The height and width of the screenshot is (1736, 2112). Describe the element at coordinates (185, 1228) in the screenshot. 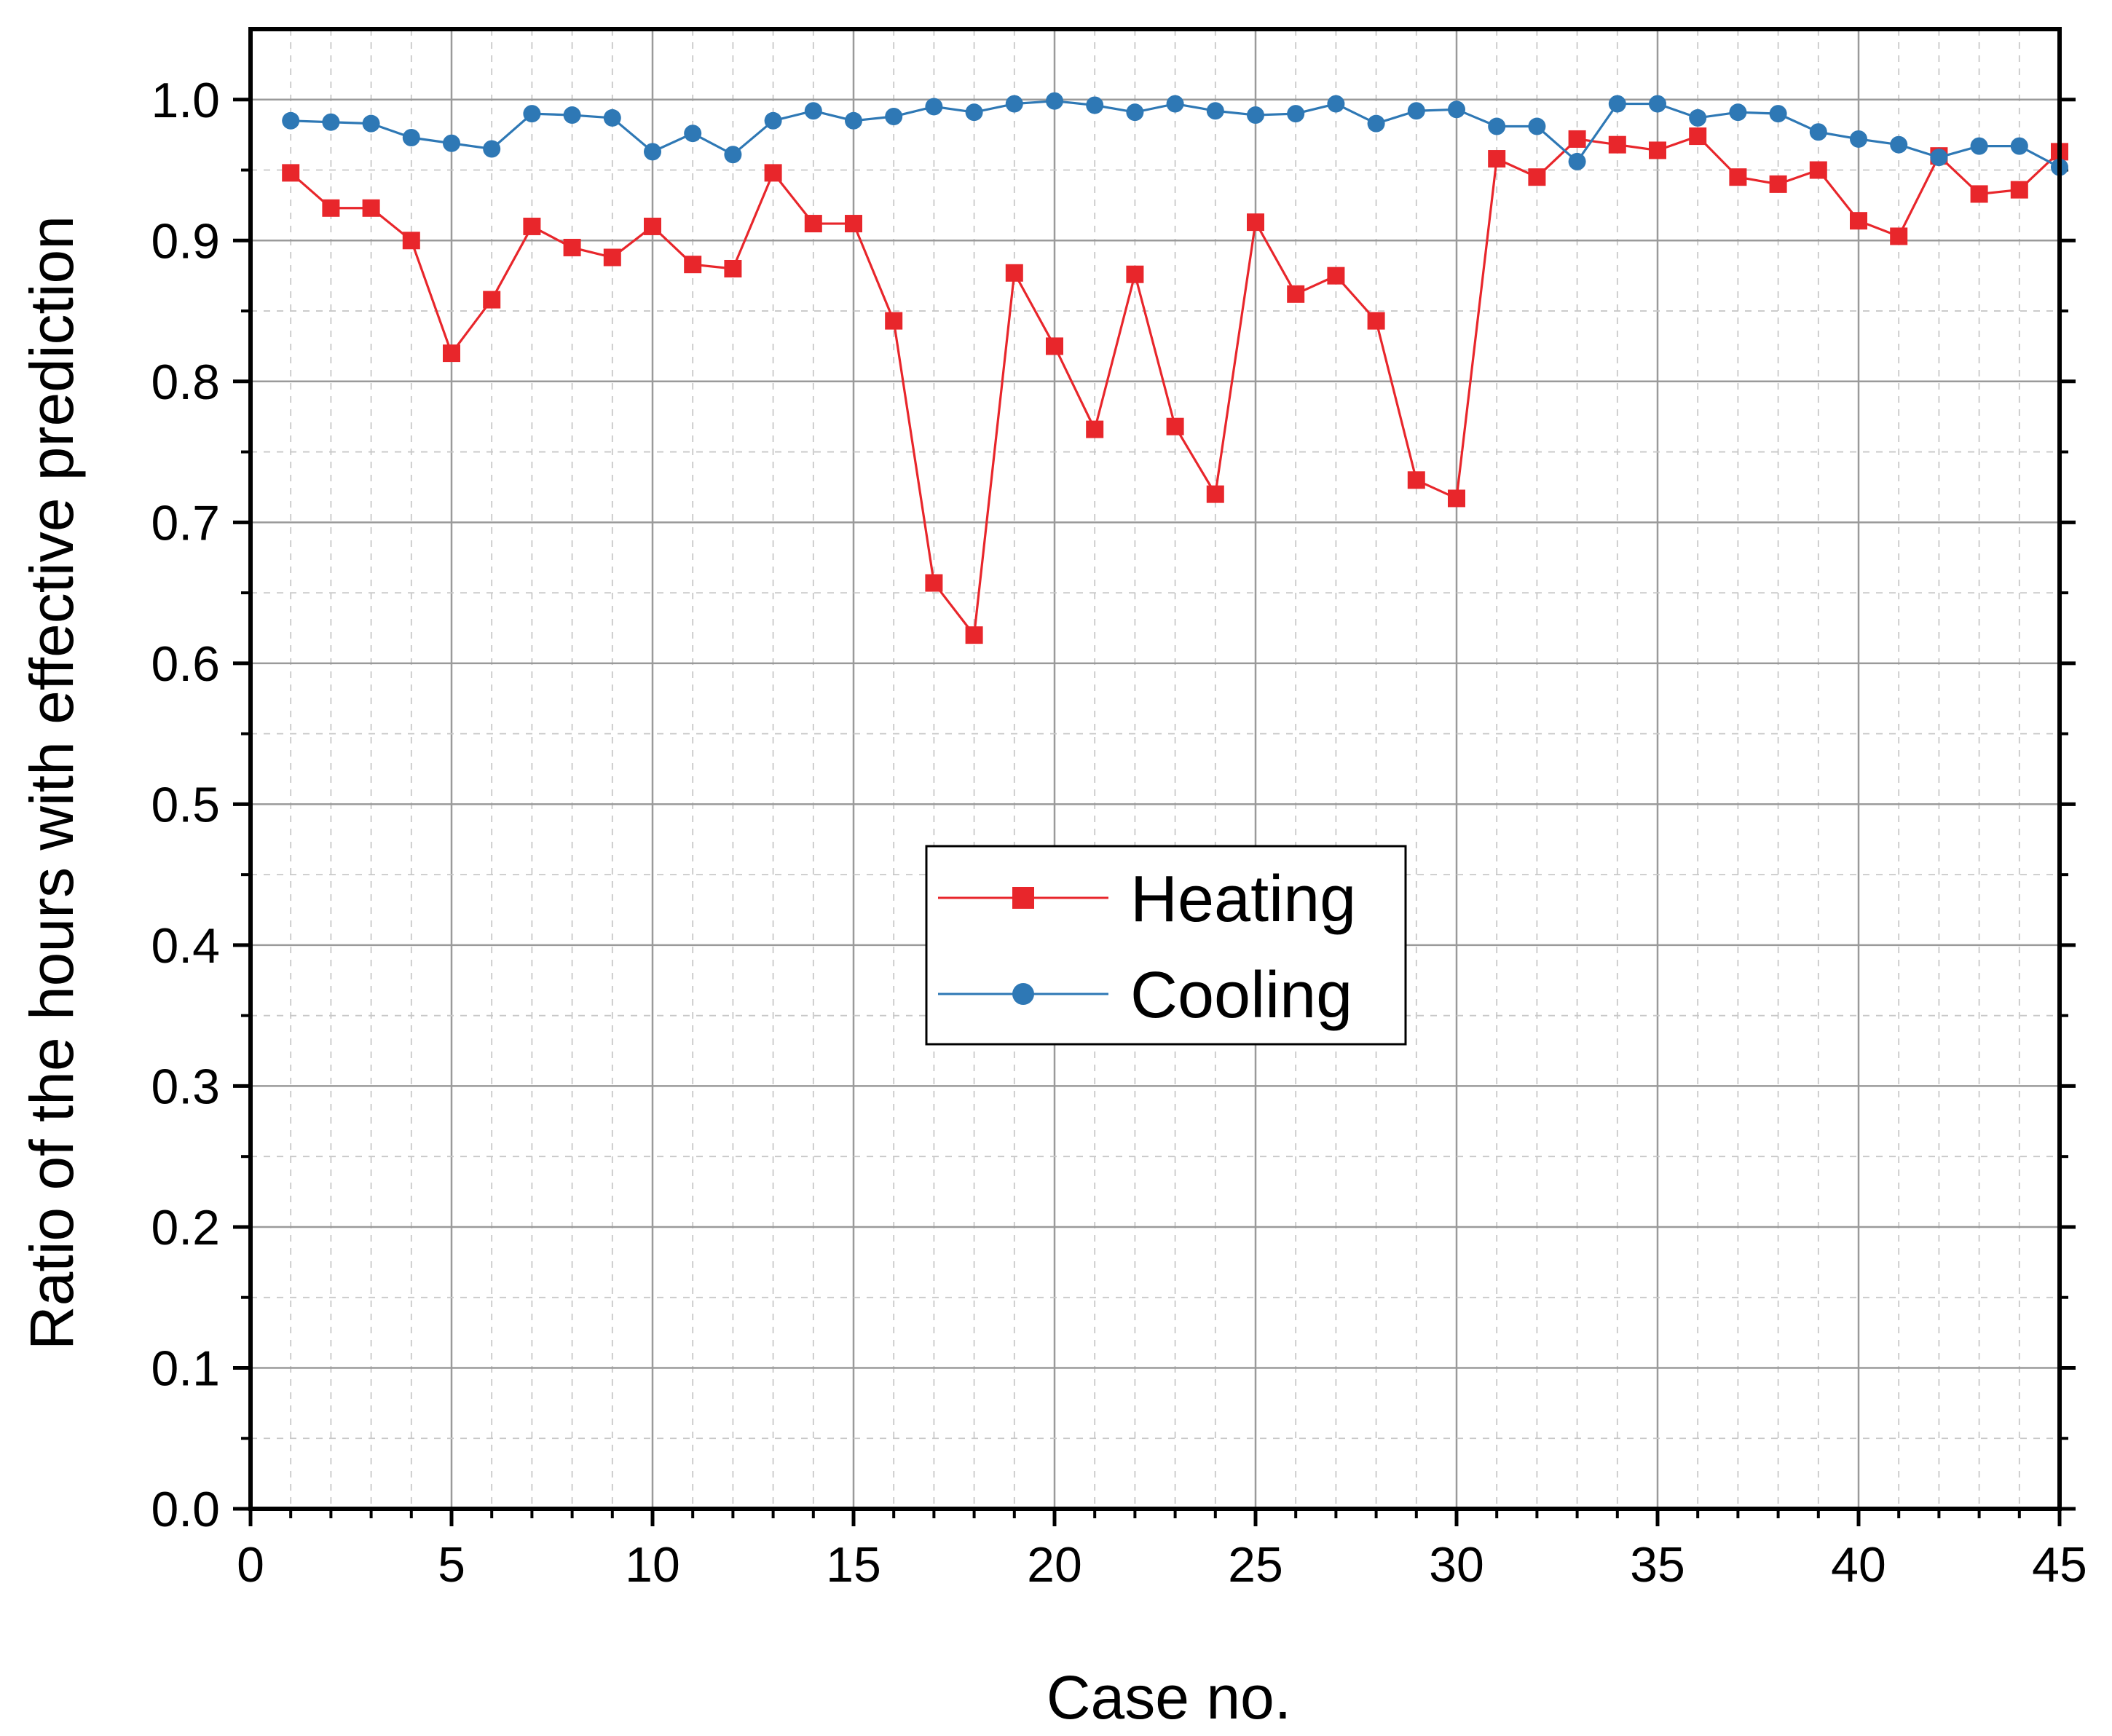

I see `y-tick-label: 0.2` at that location.